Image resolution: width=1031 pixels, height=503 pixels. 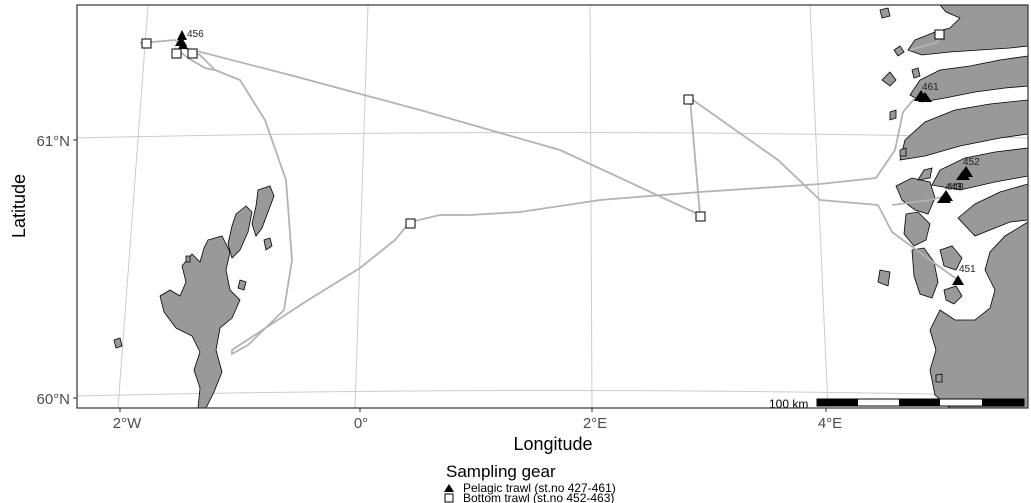 I want to click on station-label: 448, so click(x=955, y=187).